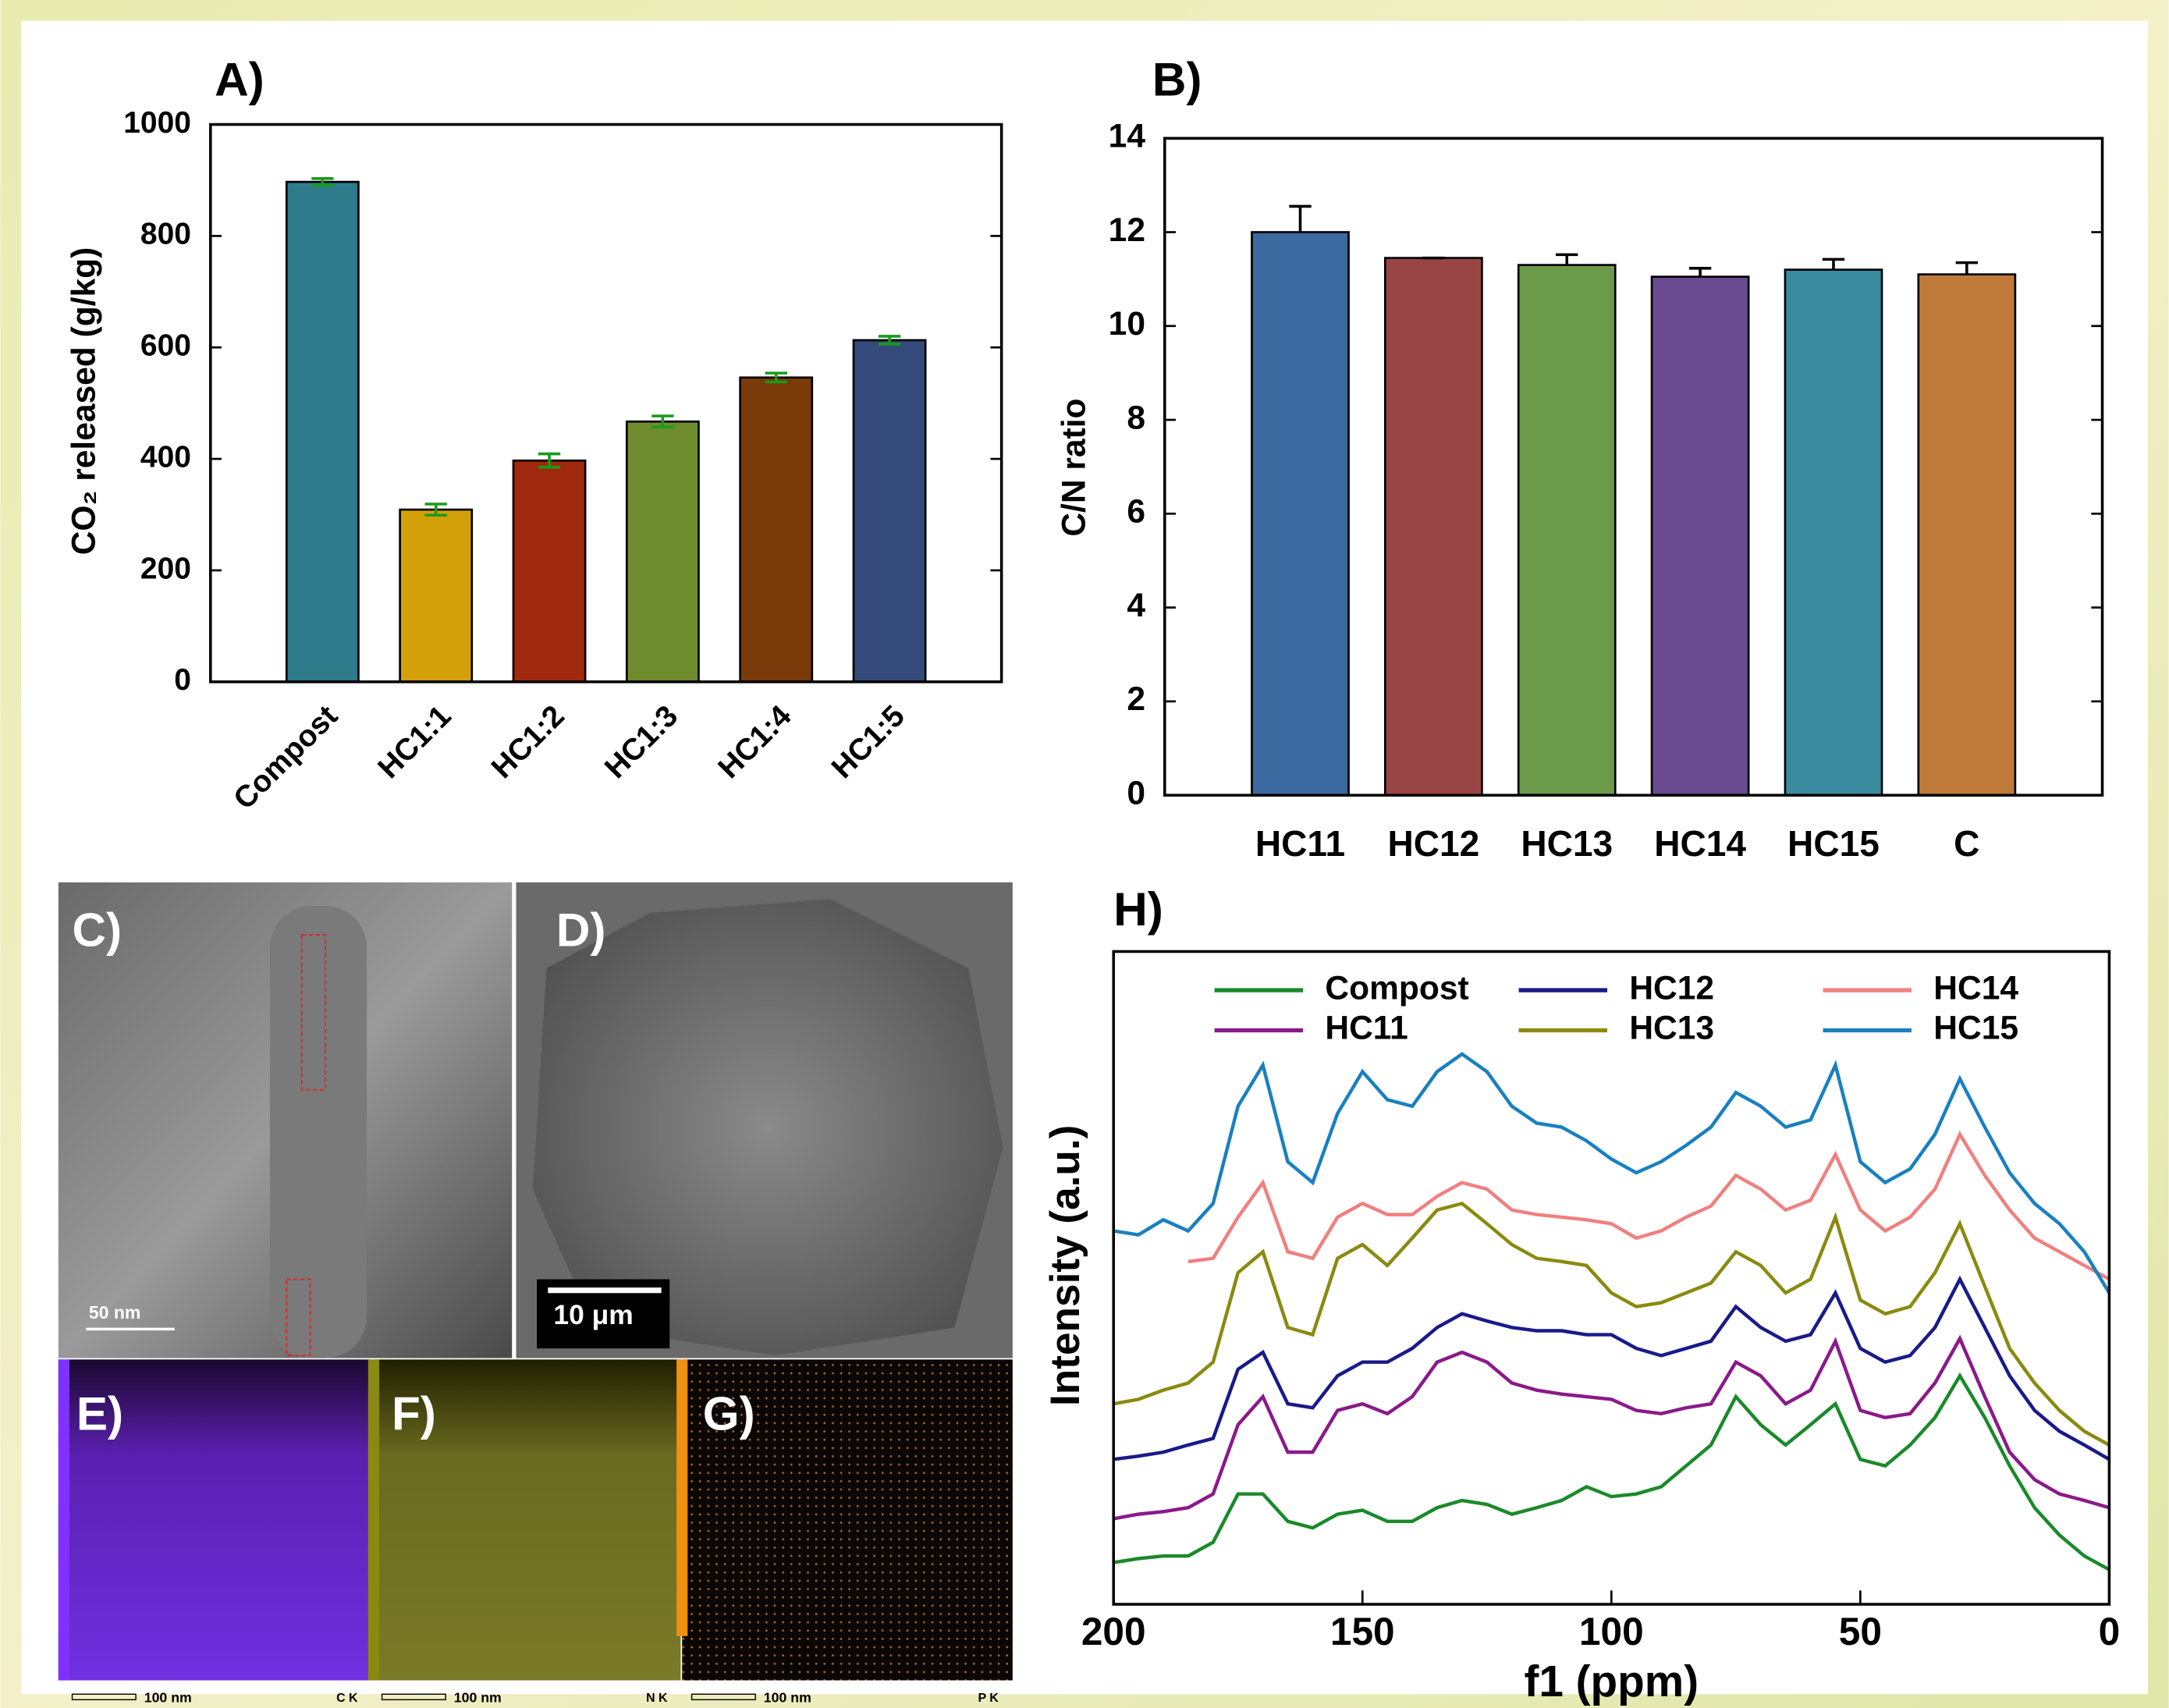 This screenshot has width=2169, height=1708. I want to click on legend-label: HC11, so click(1366, 1028).